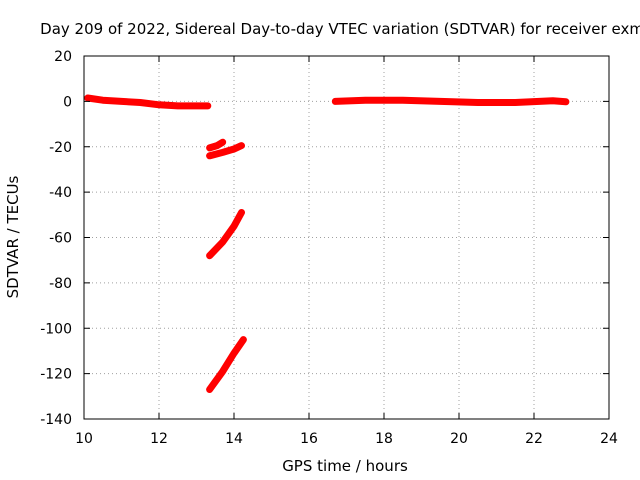 The width and height of the screenshot is (640, 480). I want to click on y-tick-label: -60, so click(60, 239).